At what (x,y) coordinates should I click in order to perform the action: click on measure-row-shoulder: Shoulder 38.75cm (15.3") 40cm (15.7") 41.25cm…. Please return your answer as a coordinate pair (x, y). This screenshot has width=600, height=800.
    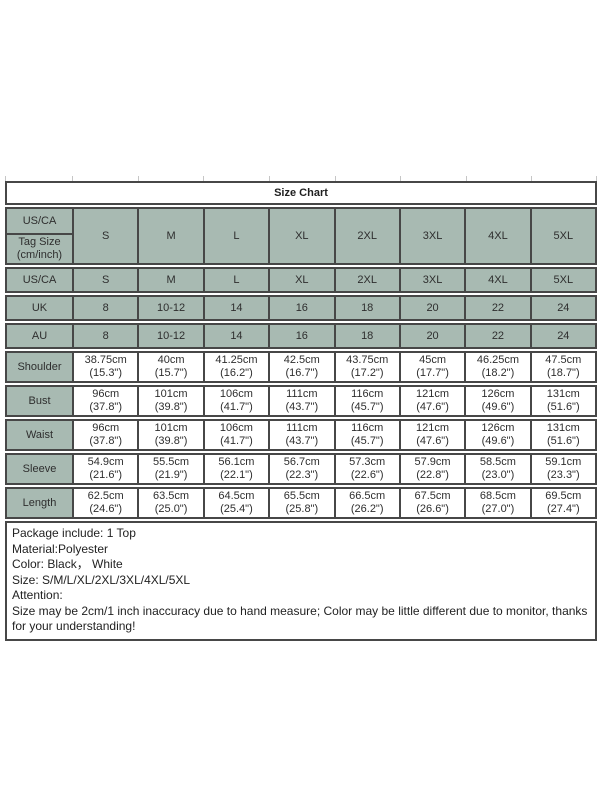
    Looking at the image, I should click on (301, 367).